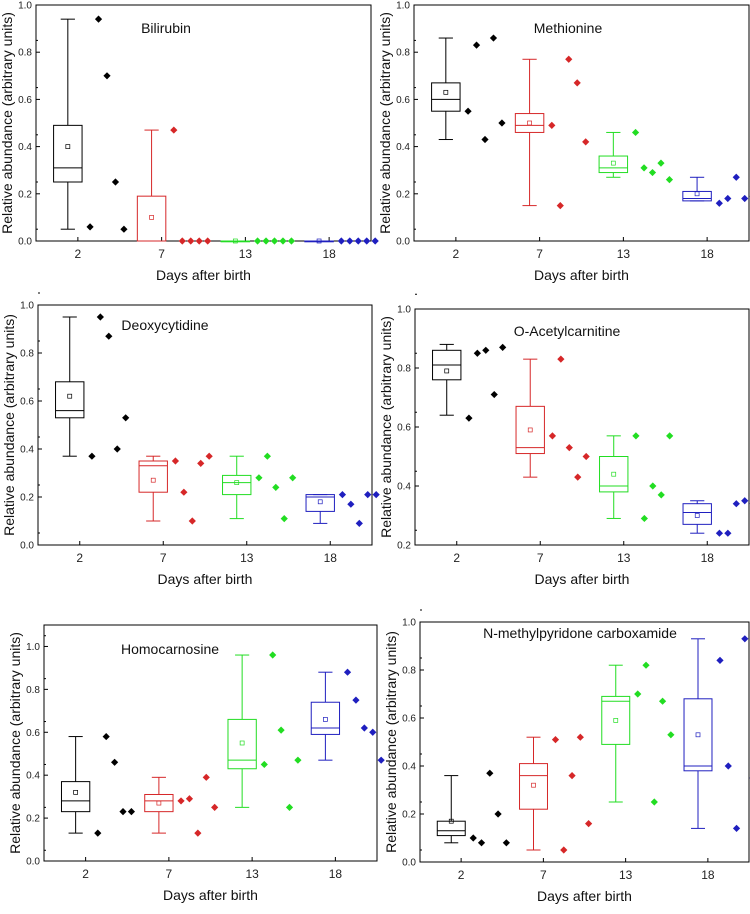 Image resolution: width=750 pixels, height=914 pixels. Describe the element at coordinates (27, 306) in the screenshot. I see `y-tick-label: 1.0` at that location.